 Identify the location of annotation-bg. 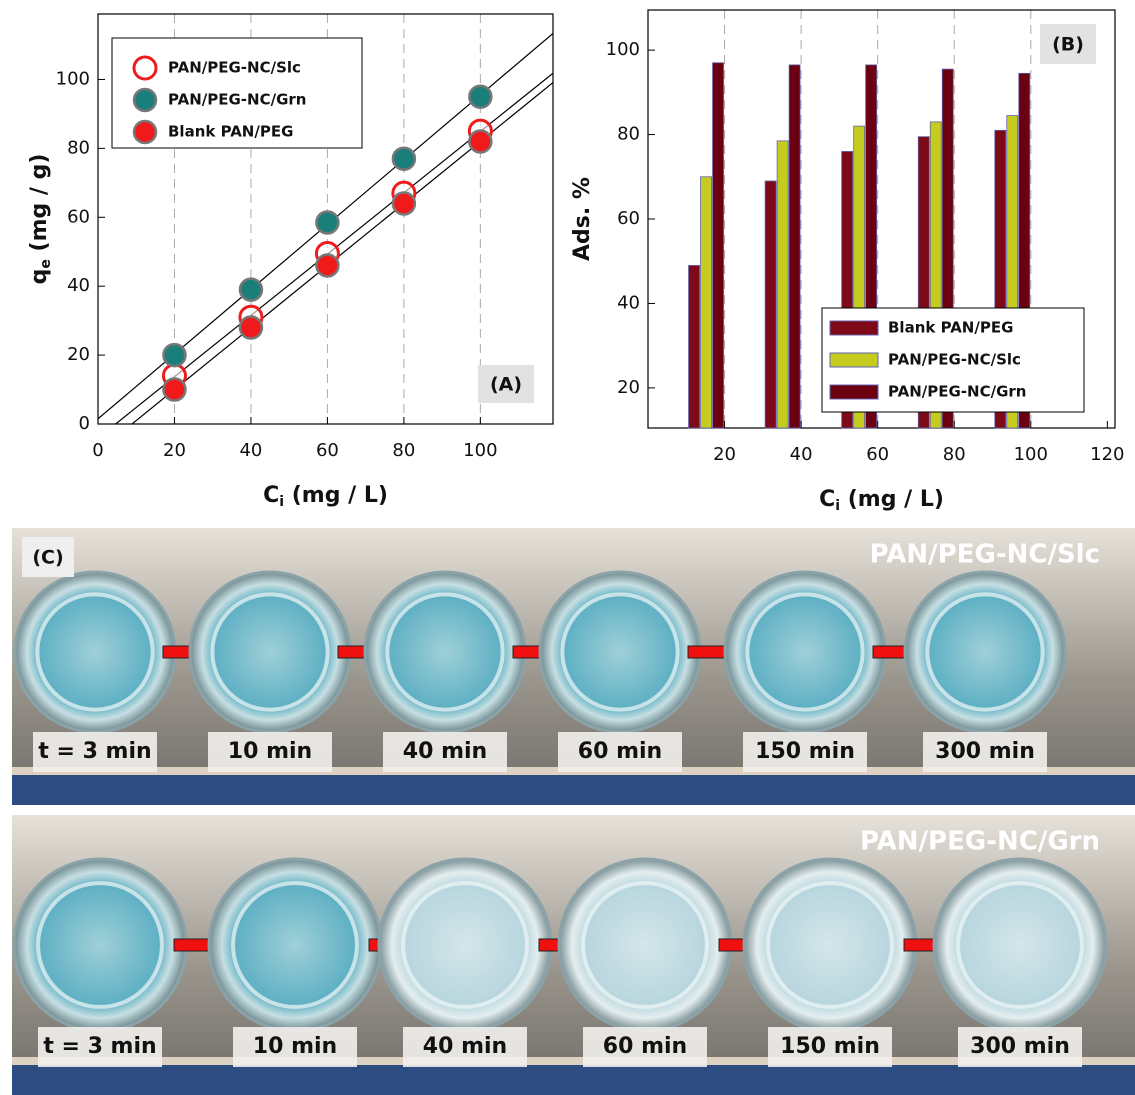
(1068, 44).